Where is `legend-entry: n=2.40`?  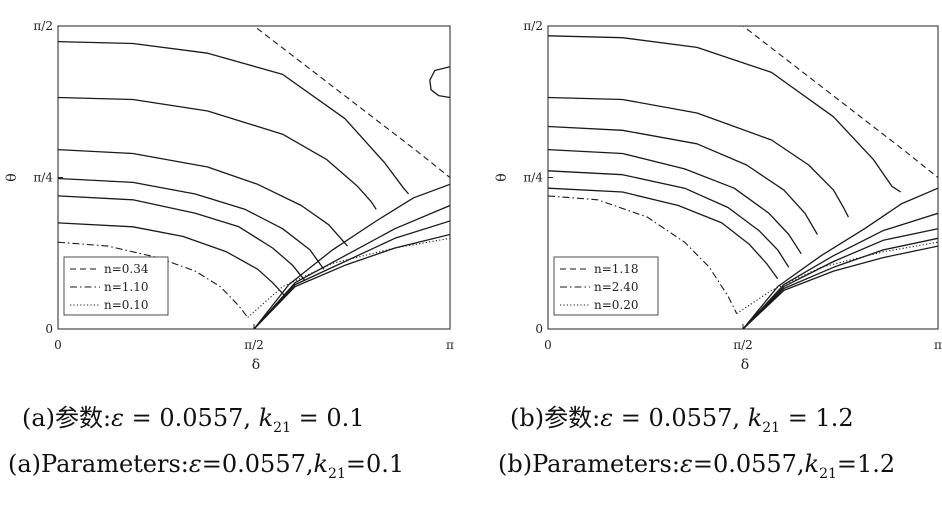 legend-entry: n=2.40 is located at coordinates (616, 287).